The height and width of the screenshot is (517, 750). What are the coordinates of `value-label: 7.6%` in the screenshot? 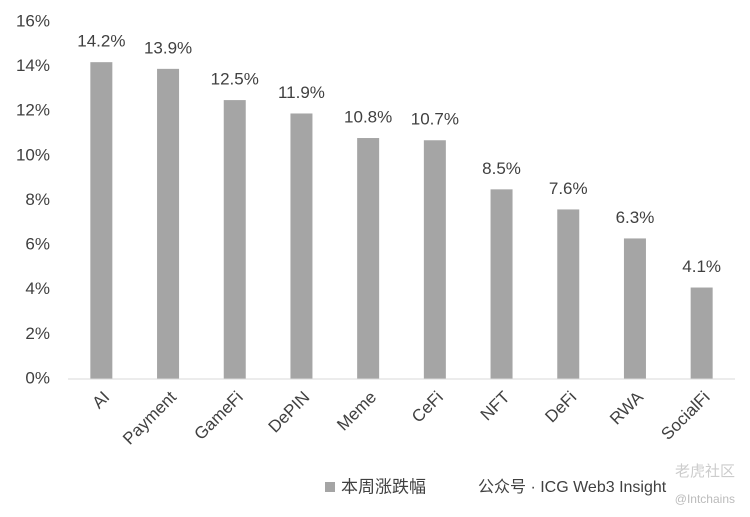 It's located at (568, 188).